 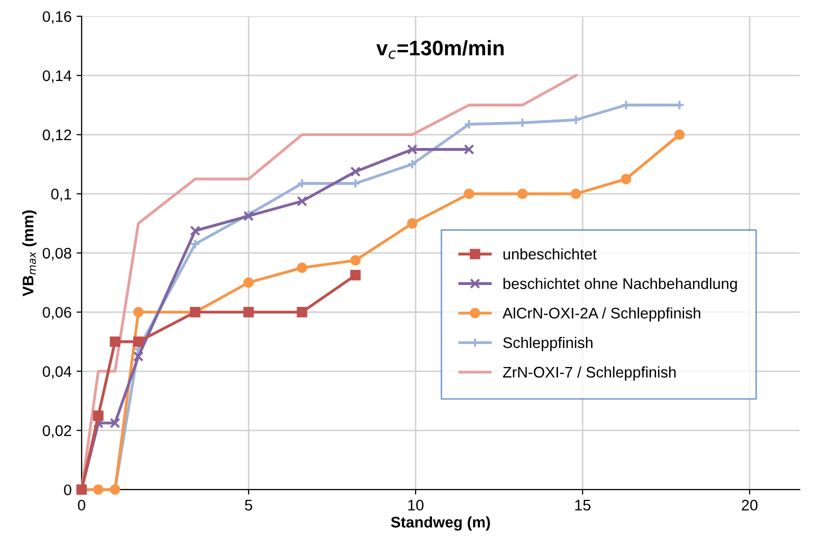 What do you see at coordinates (57, 136) in the screenshot?
I see `y-tick-label: 0,12` at bounding box center [57, 136].